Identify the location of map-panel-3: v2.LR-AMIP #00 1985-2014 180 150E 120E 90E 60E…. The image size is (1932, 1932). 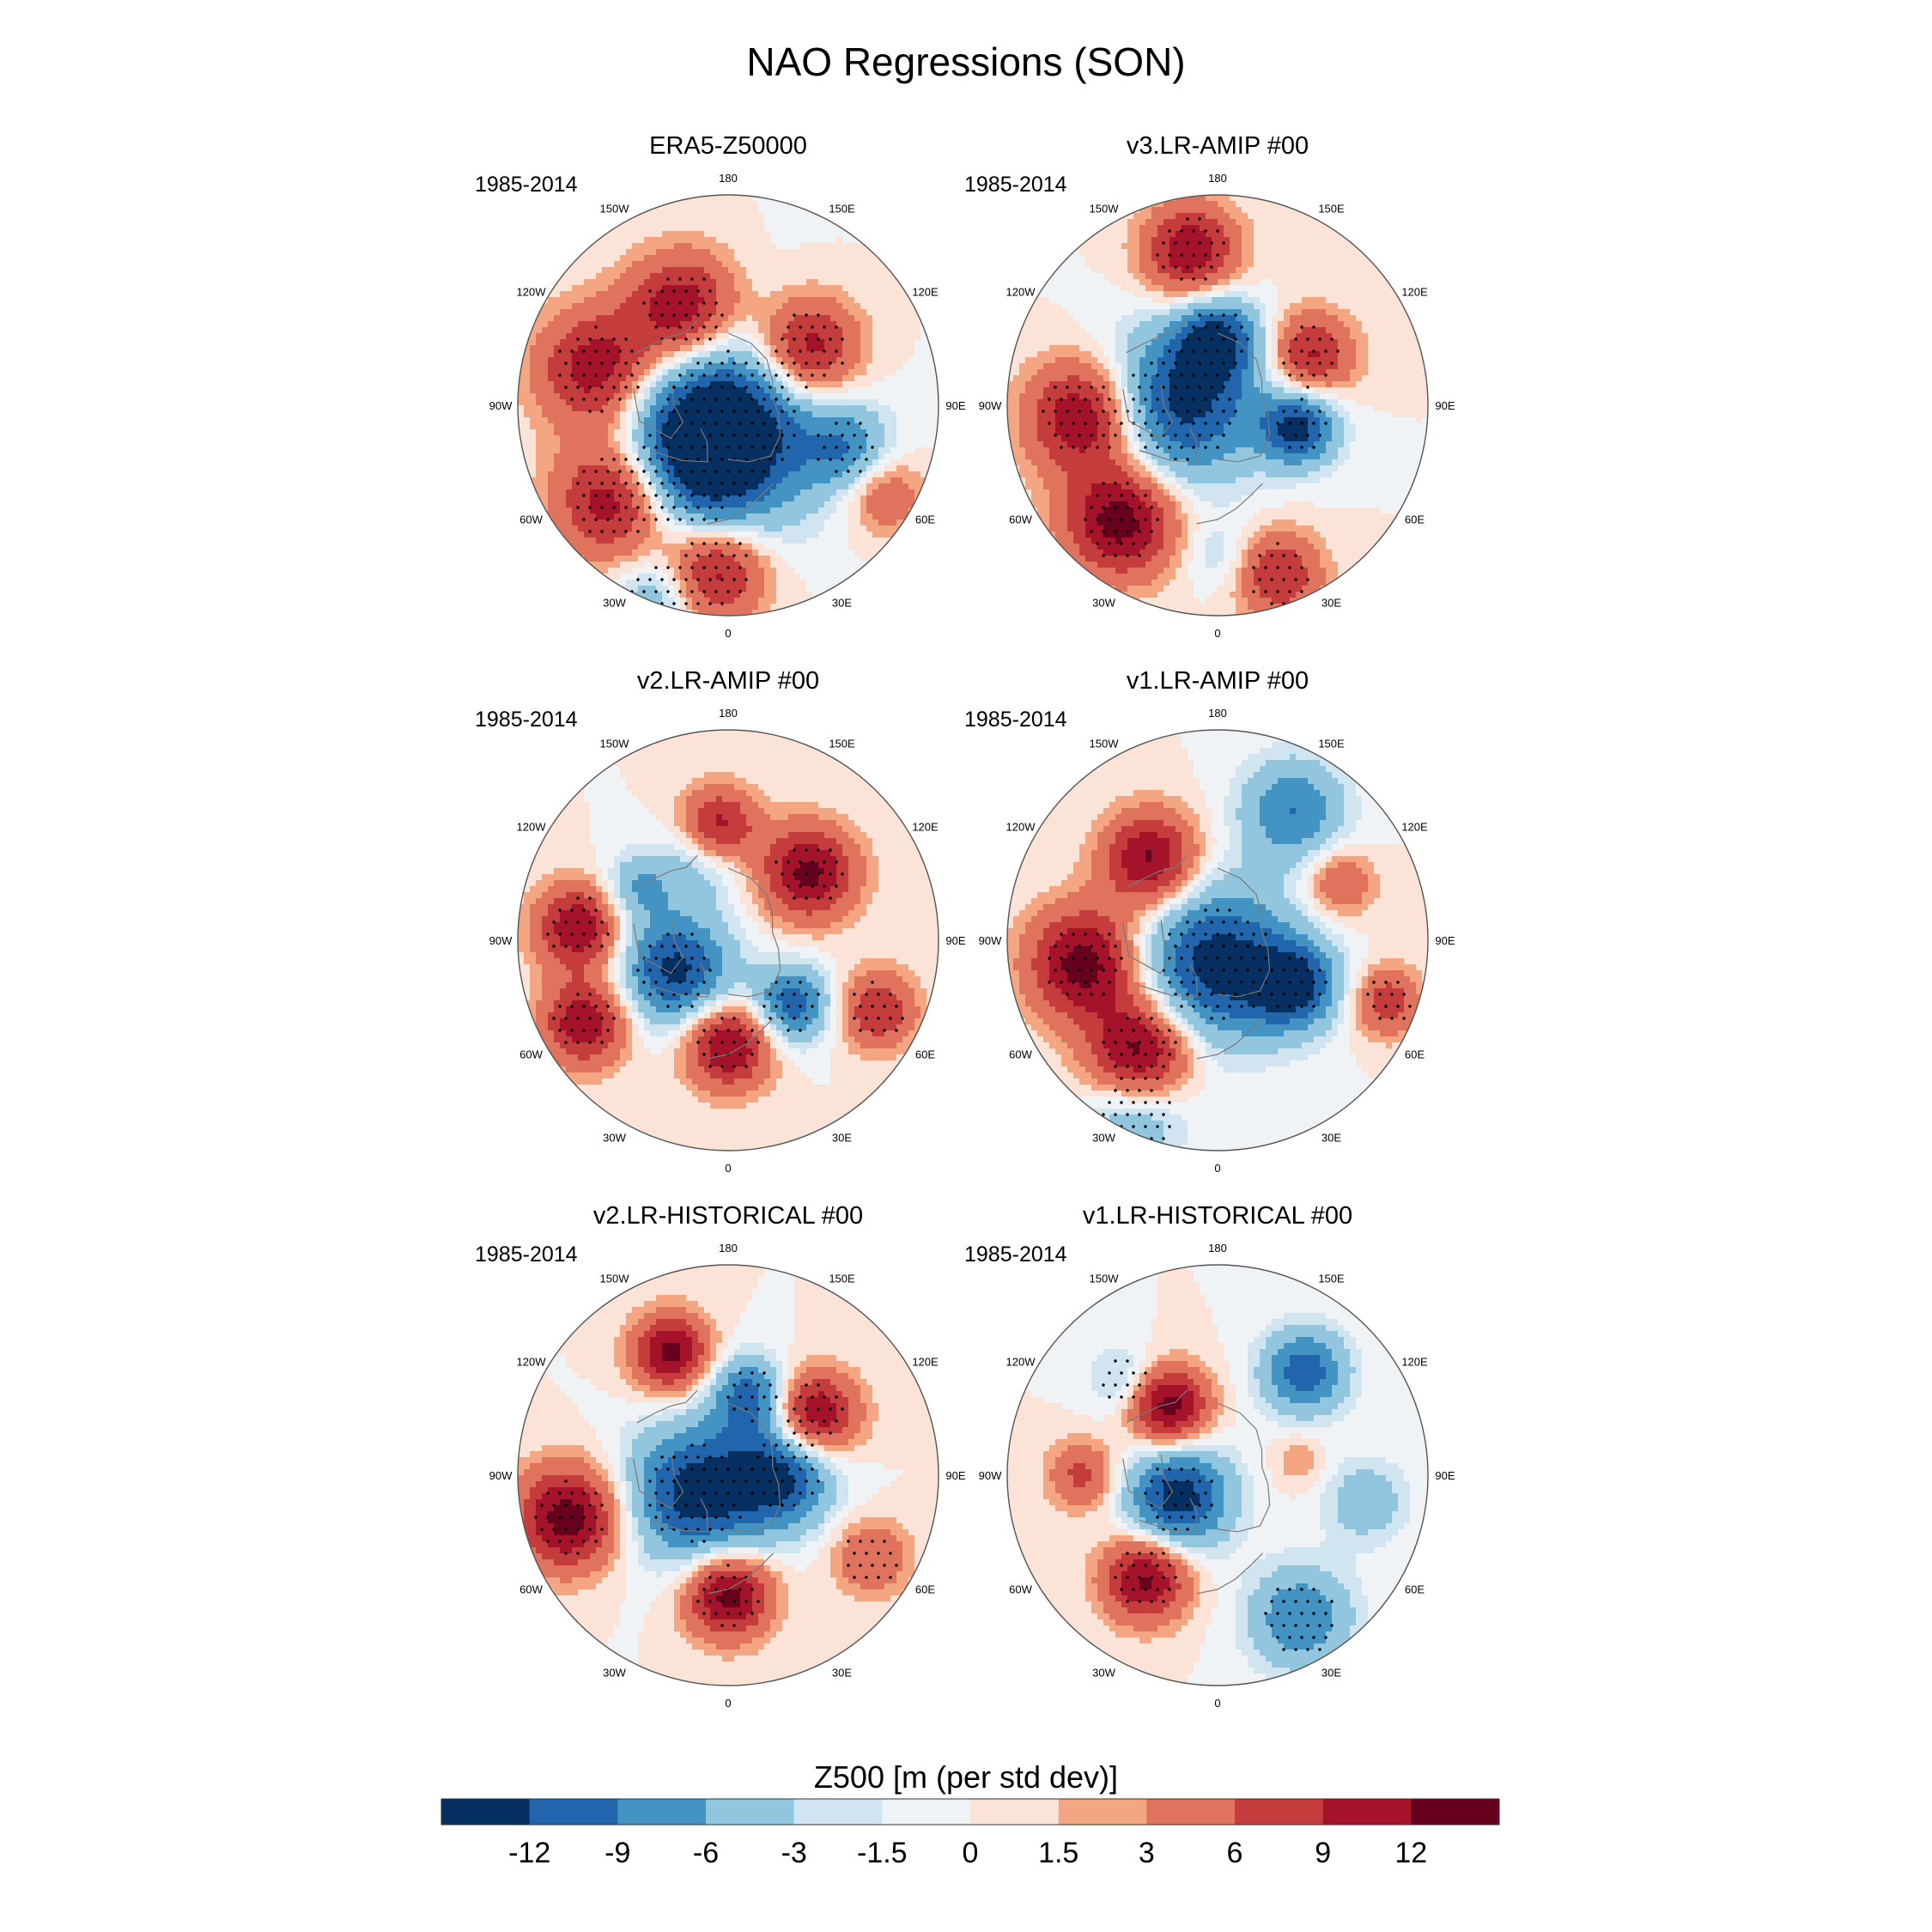
(720, 921).